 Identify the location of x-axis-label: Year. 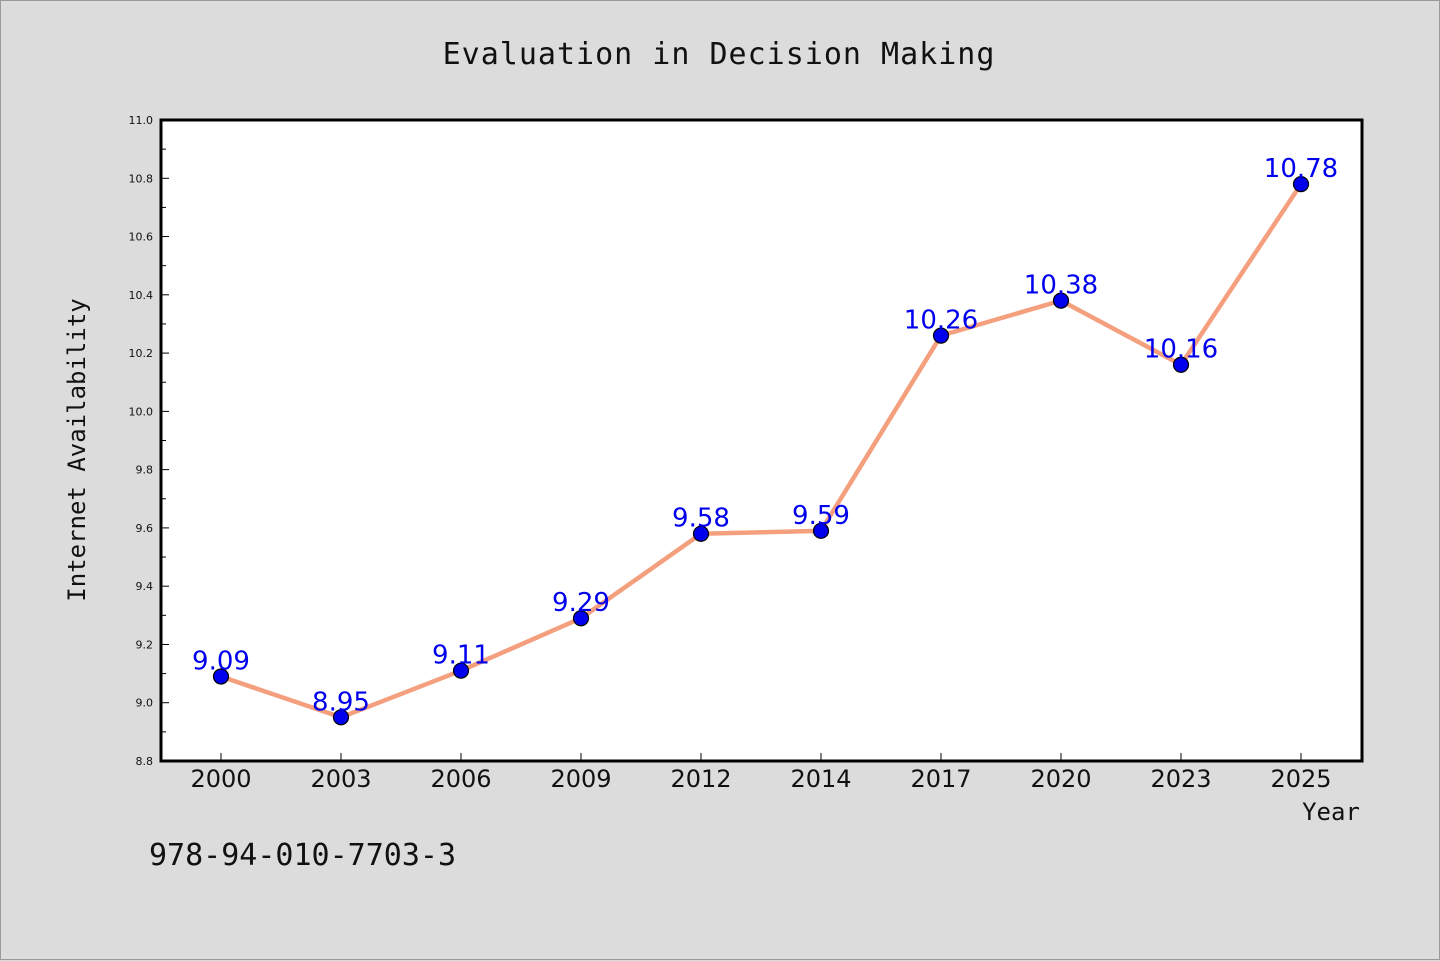
(1331, 812).